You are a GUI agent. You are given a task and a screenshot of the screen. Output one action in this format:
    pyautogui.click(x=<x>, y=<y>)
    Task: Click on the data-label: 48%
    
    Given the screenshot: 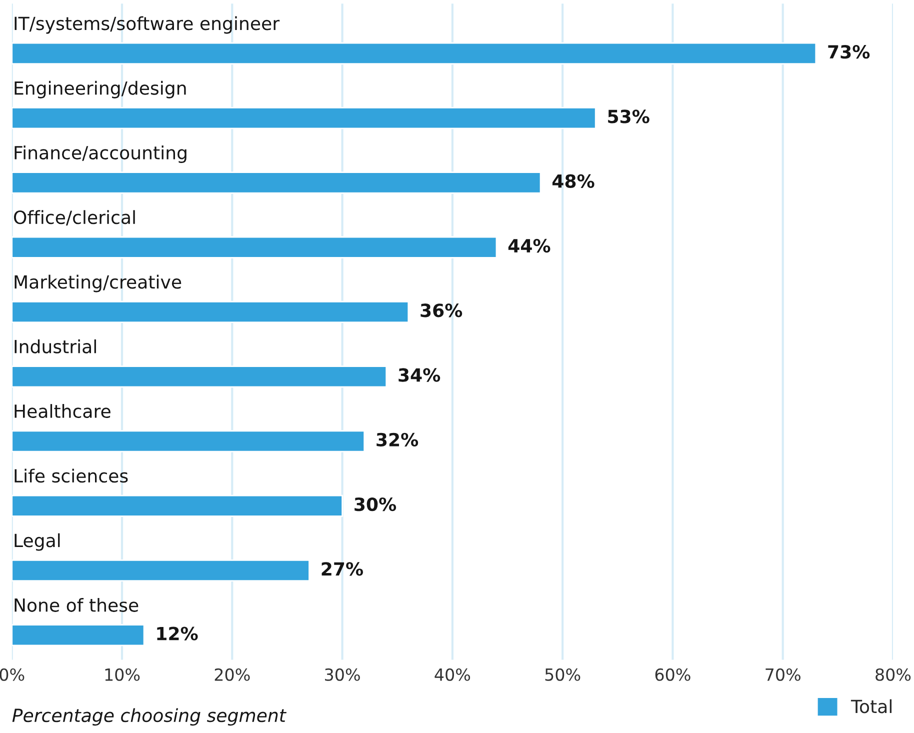 What is the action you would take?
    pyautogui.click(x=573, y=181)
    